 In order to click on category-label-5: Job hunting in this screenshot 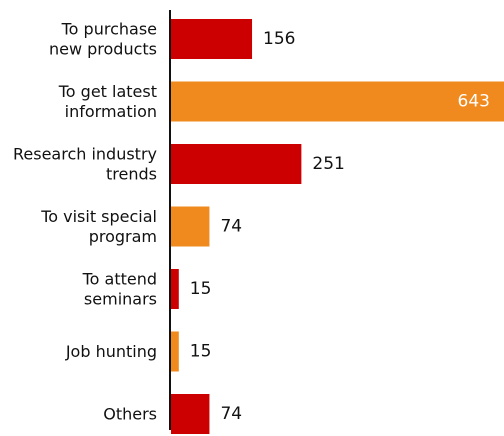, I will do `click(111, 351)`.